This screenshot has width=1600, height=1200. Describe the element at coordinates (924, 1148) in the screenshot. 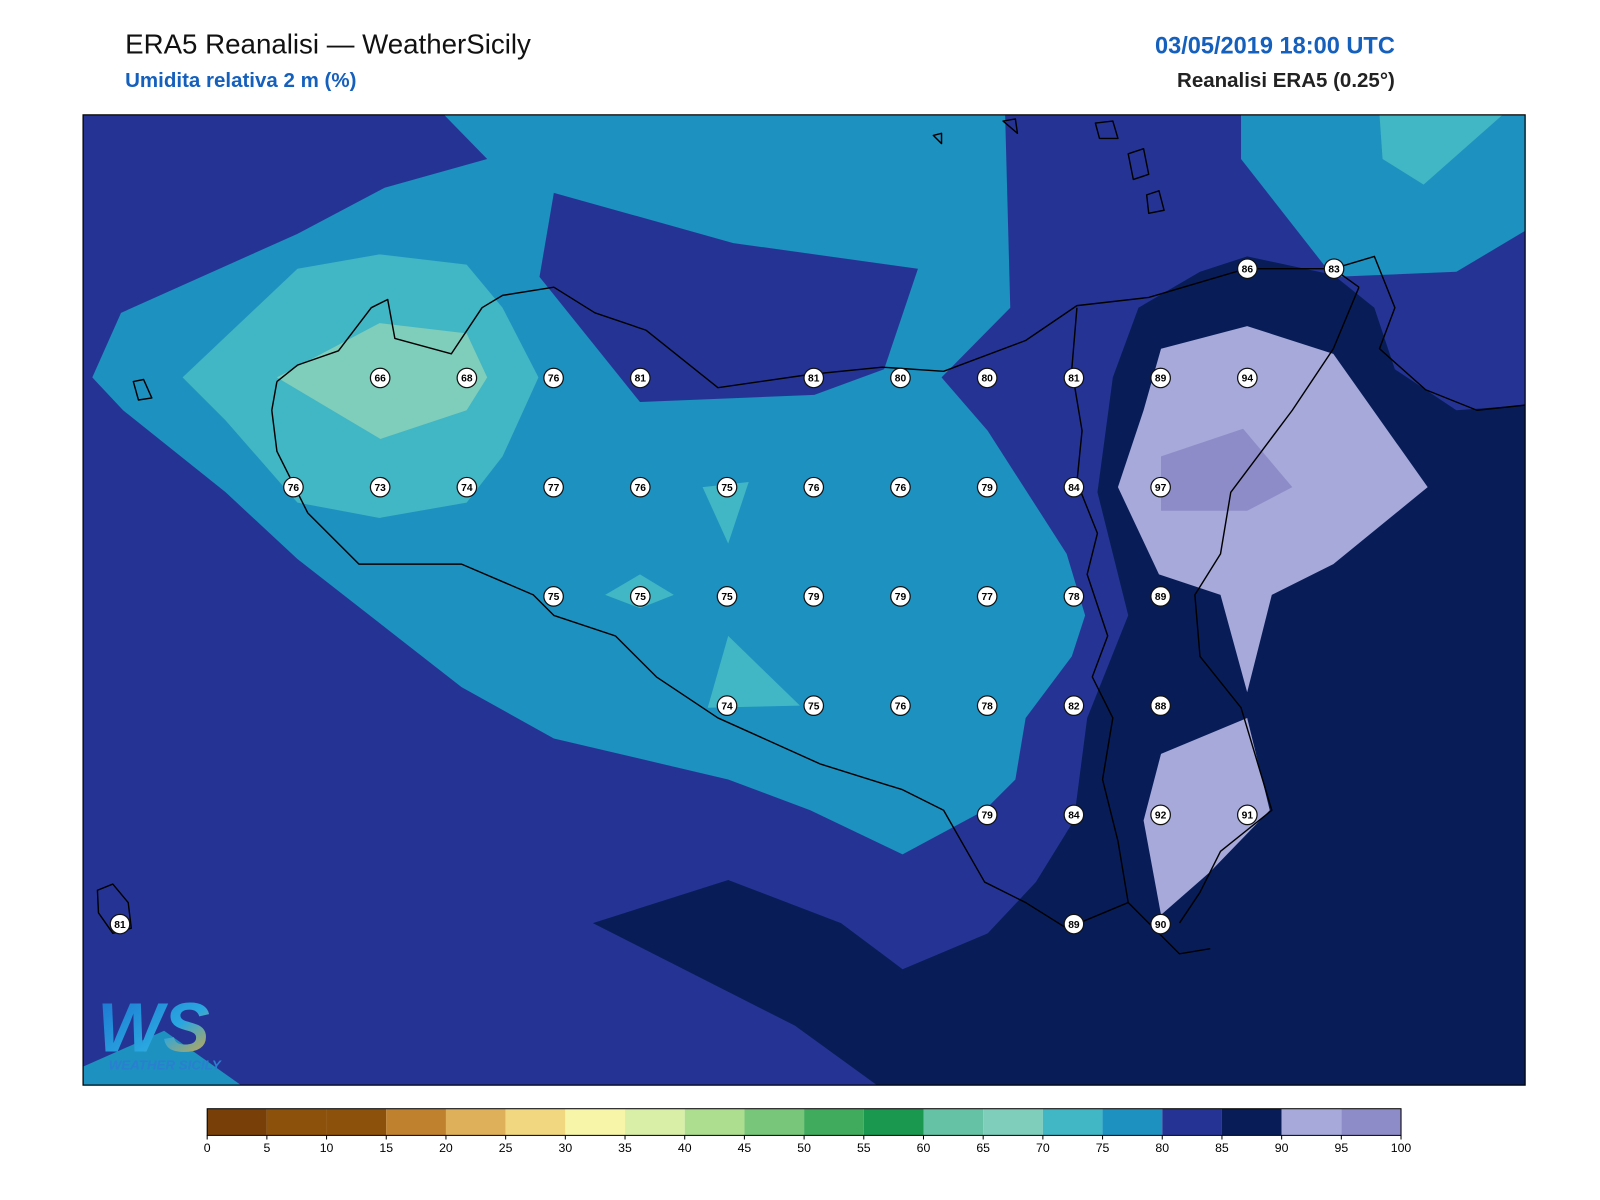

I see `colorbar-tick-label: 60` at that location.